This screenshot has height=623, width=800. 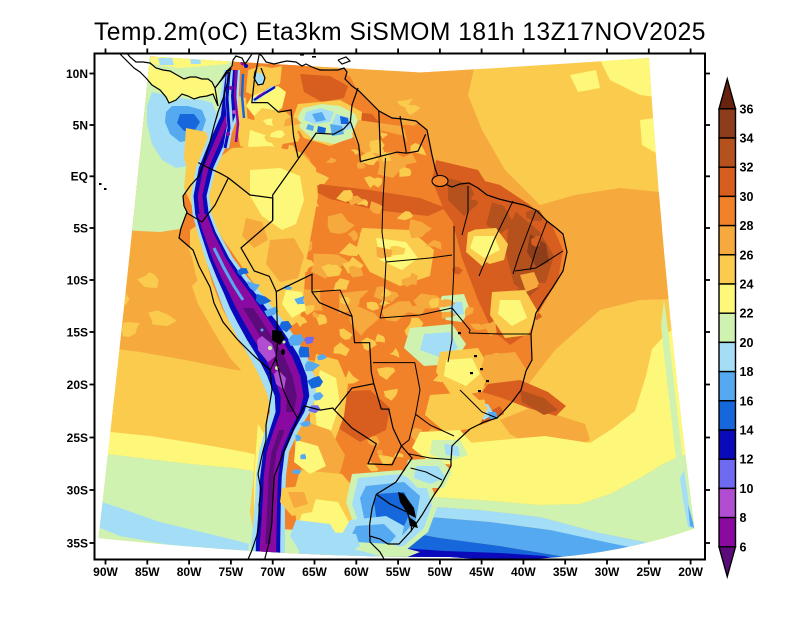 What do you see at coordinates (747, 226) in the screenshot?
I see `svg-text: 28` at bounding box center [747, 226].